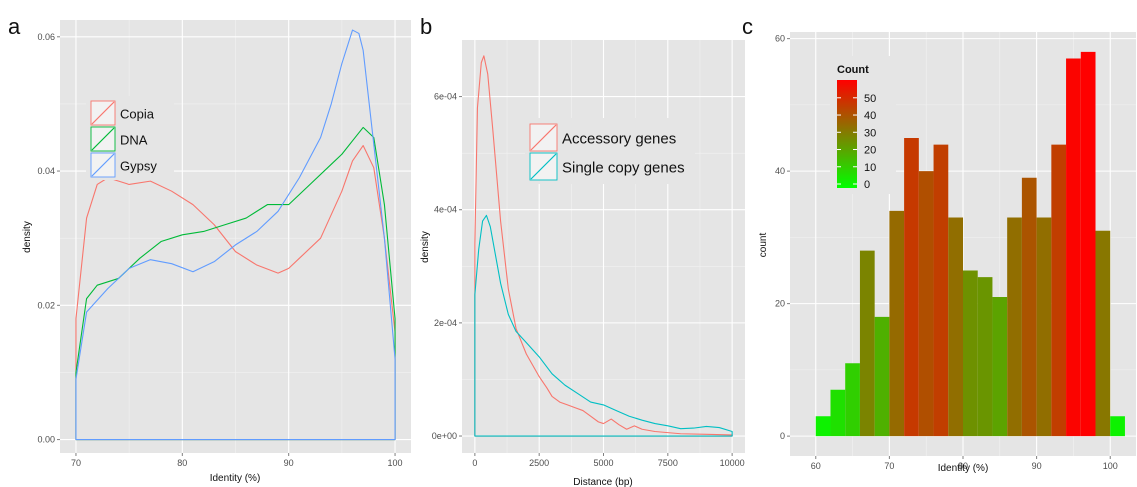  What do you see at coordinates (603, 325) in the screenshot?
I see `series-line-single-copy-genes` at bounding box center [603, 325].